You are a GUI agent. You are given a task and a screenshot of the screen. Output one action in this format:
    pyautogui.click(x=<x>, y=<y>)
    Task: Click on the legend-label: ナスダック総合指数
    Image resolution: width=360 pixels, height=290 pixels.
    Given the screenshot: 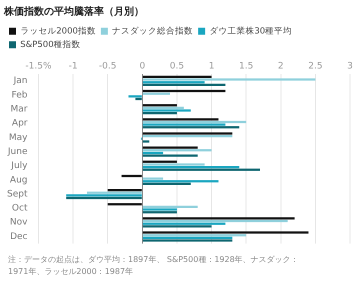 What is the action you would take?
    pyautogui.click(x=153, y=30)
    